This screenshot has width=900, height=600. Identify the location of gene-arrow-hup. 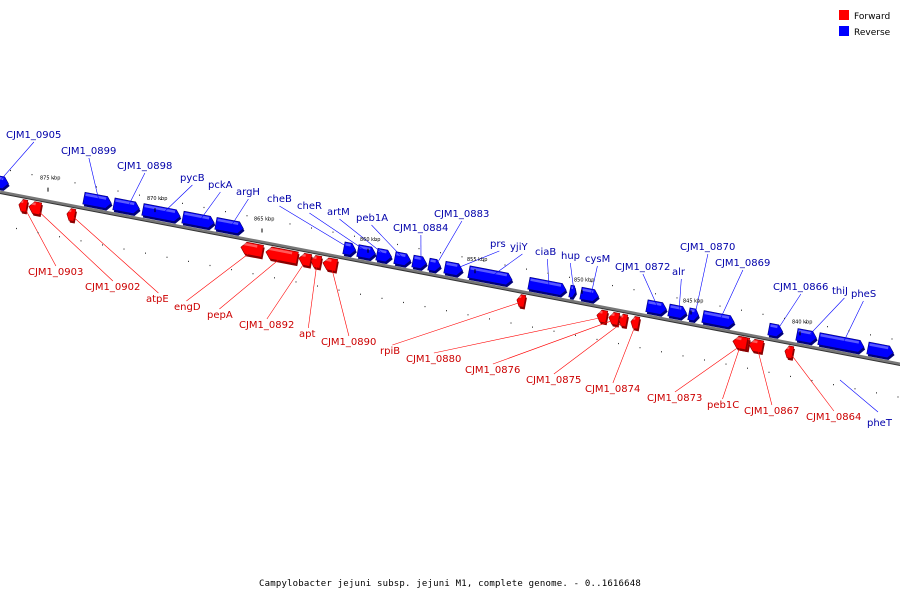
(573, 292).